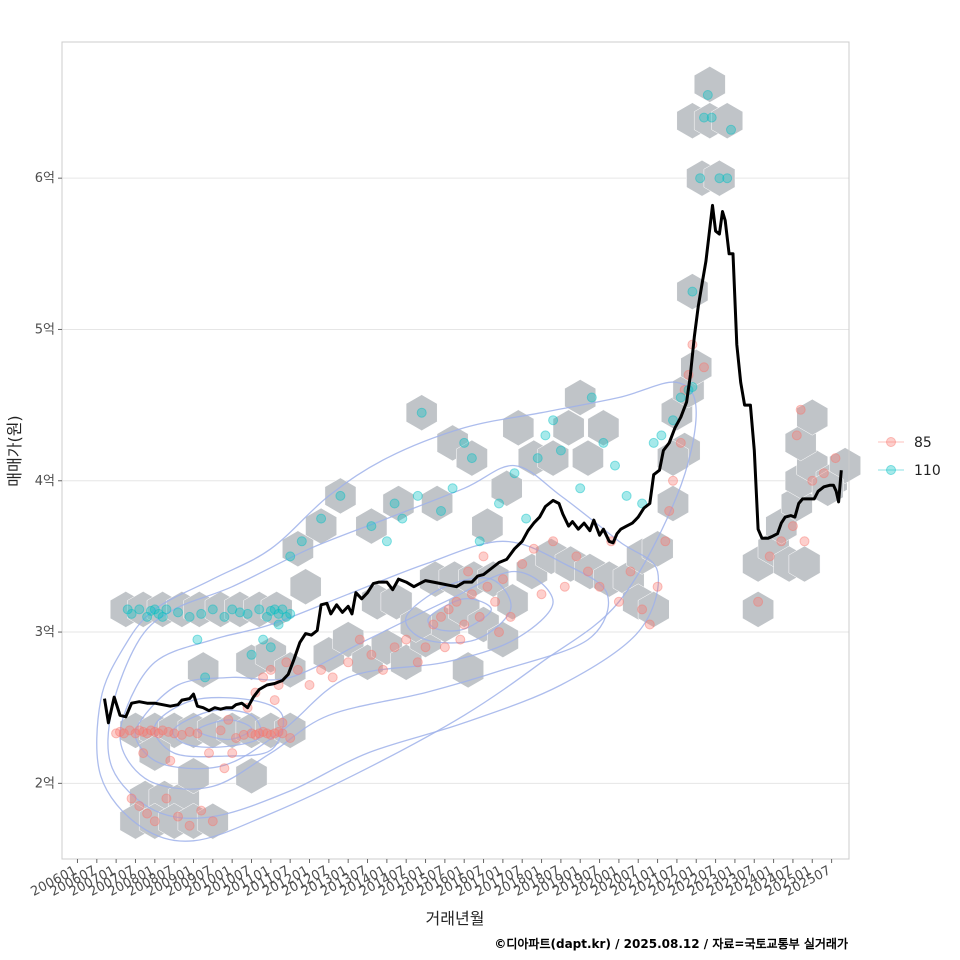  I want to click on y-tick-label: 6억, so click(45, 178).